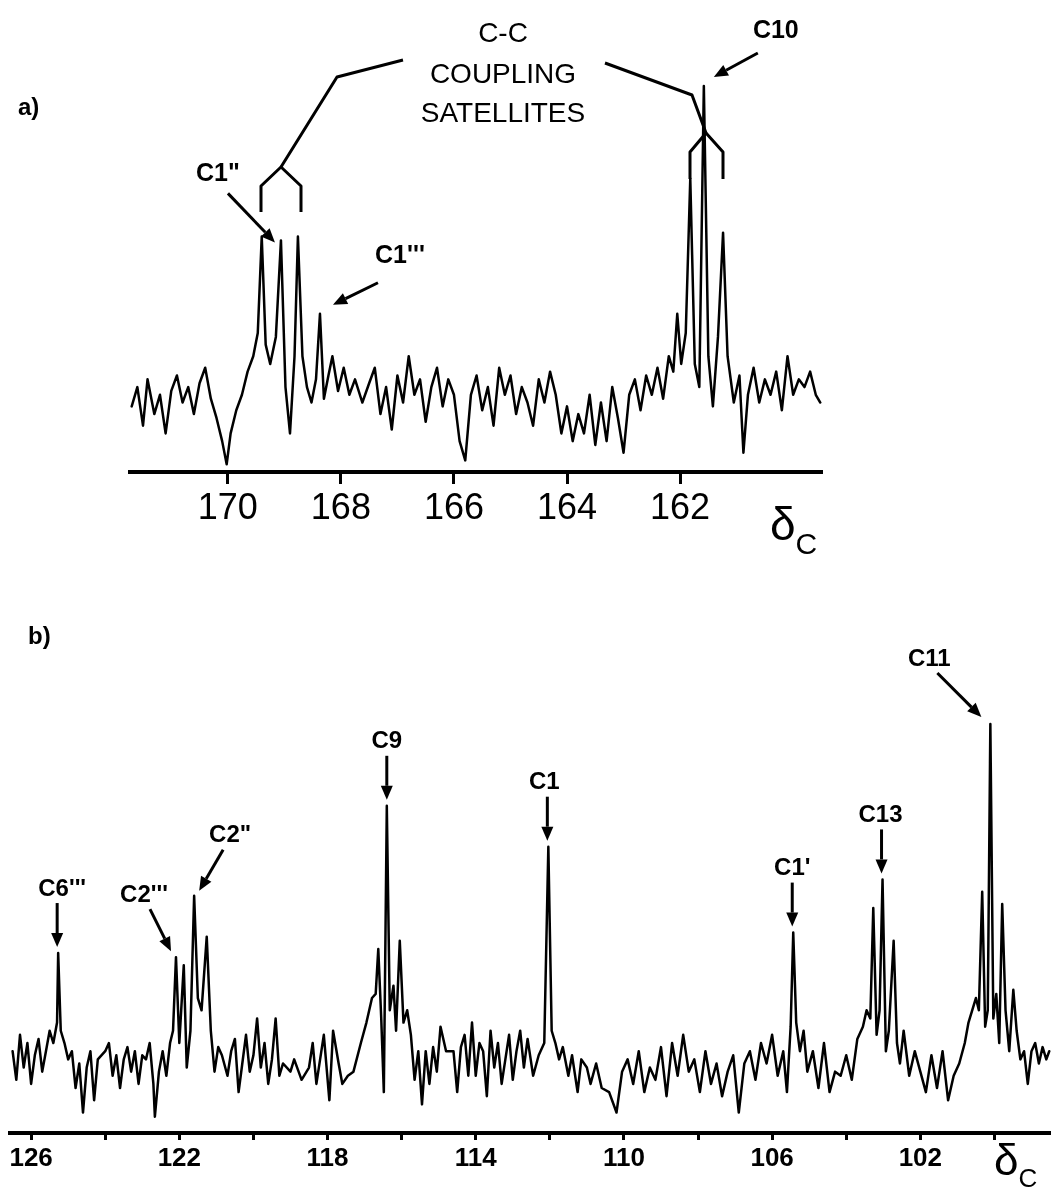  I want to click on chart-title: a), so click(29, 106).